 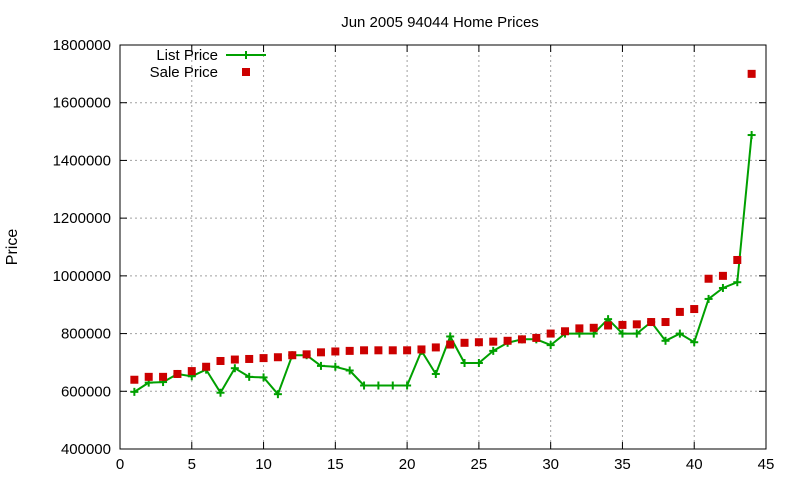 I want to click on x-tick-label: 40, so click(x=694, y=464).